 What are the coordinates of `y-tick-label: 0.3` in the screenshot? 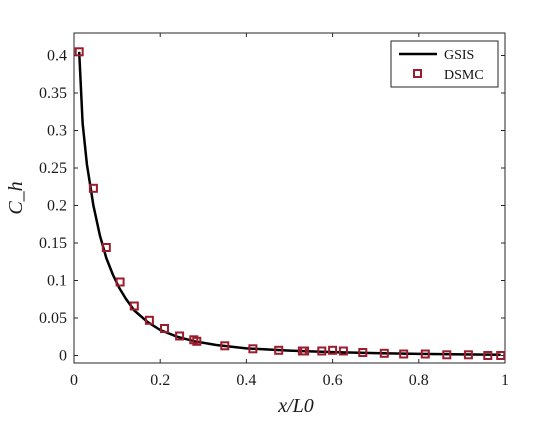 It's located at (57, 131).